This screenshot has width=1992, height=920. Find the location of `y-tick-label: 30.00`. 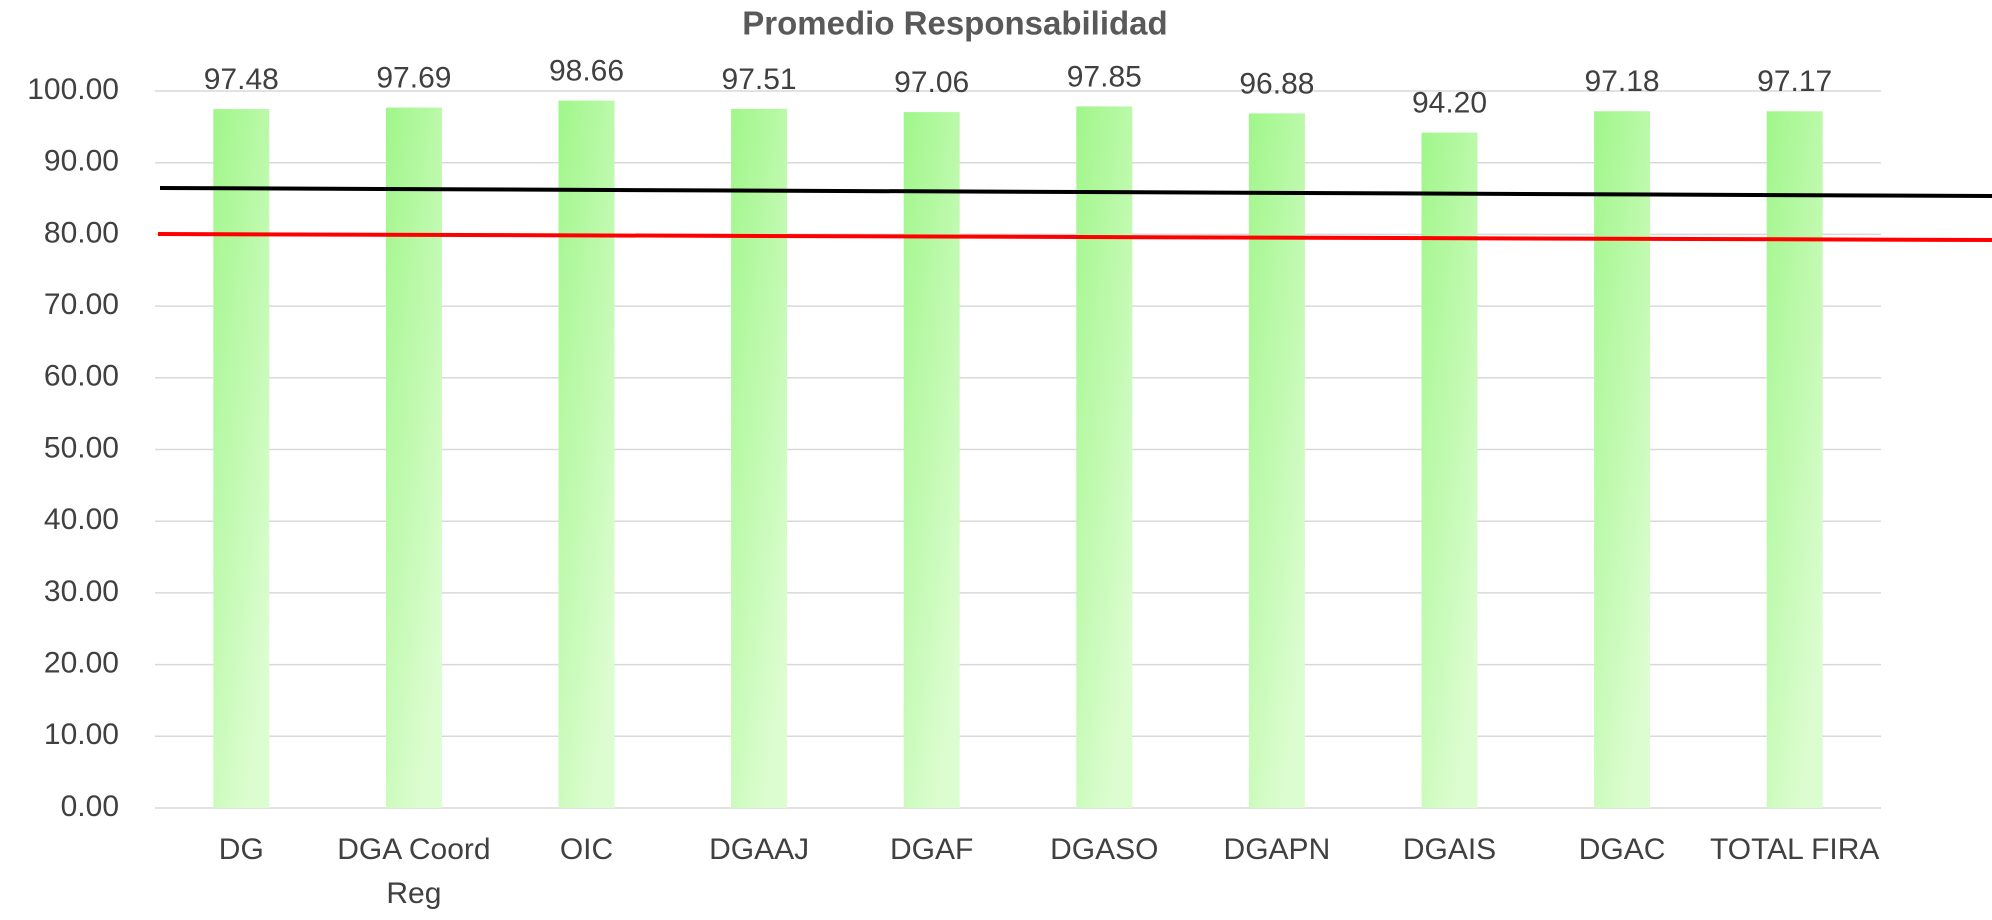

y-tick-label: 30.00 is located at coordinates (81, 591).